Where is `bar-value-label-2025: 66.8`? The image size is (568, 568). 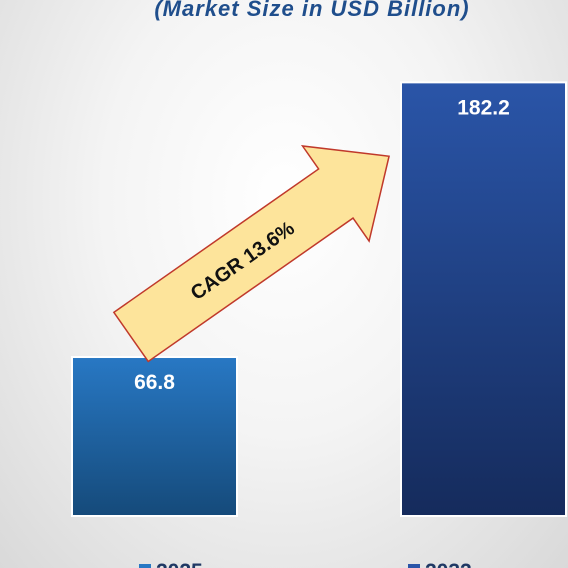
bar-value-label-2025: 66.8 is located at coordinates (154, 382).